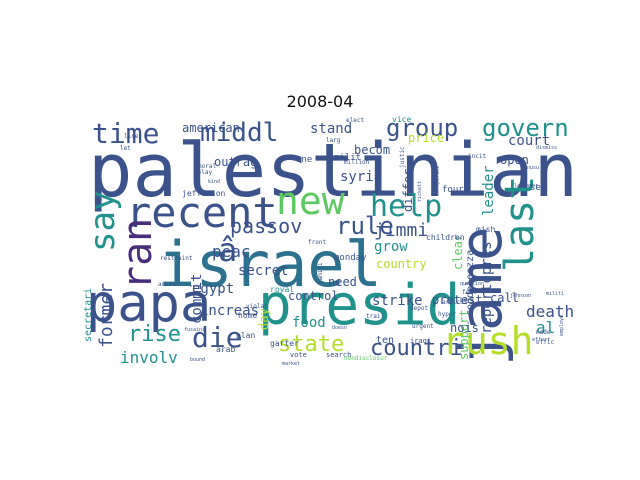 The height and width of the screenshot is (480, 640). I want to click on cloud-word-justic-96: justic, so click(402, 157).